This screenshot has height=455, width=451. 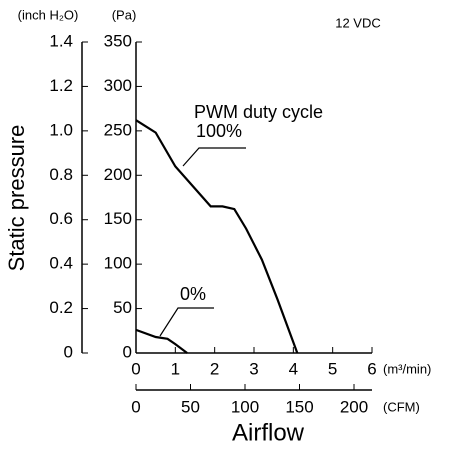 What do you see at coordinates (48, 14) in the screenshot?
I see `y2-unit: (inch H₂O)` at bounding box center [48, 14].